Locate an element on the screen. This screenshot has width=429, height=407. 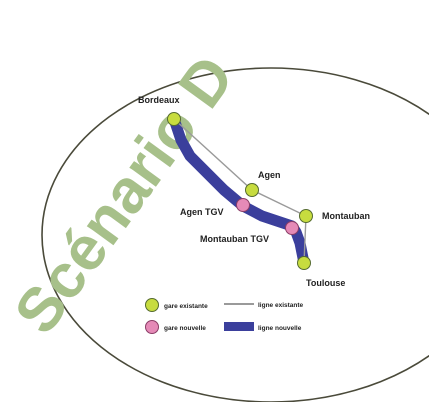
station-montauban-tgv-label: Montauban TGV is located at coordinates (234, 239).